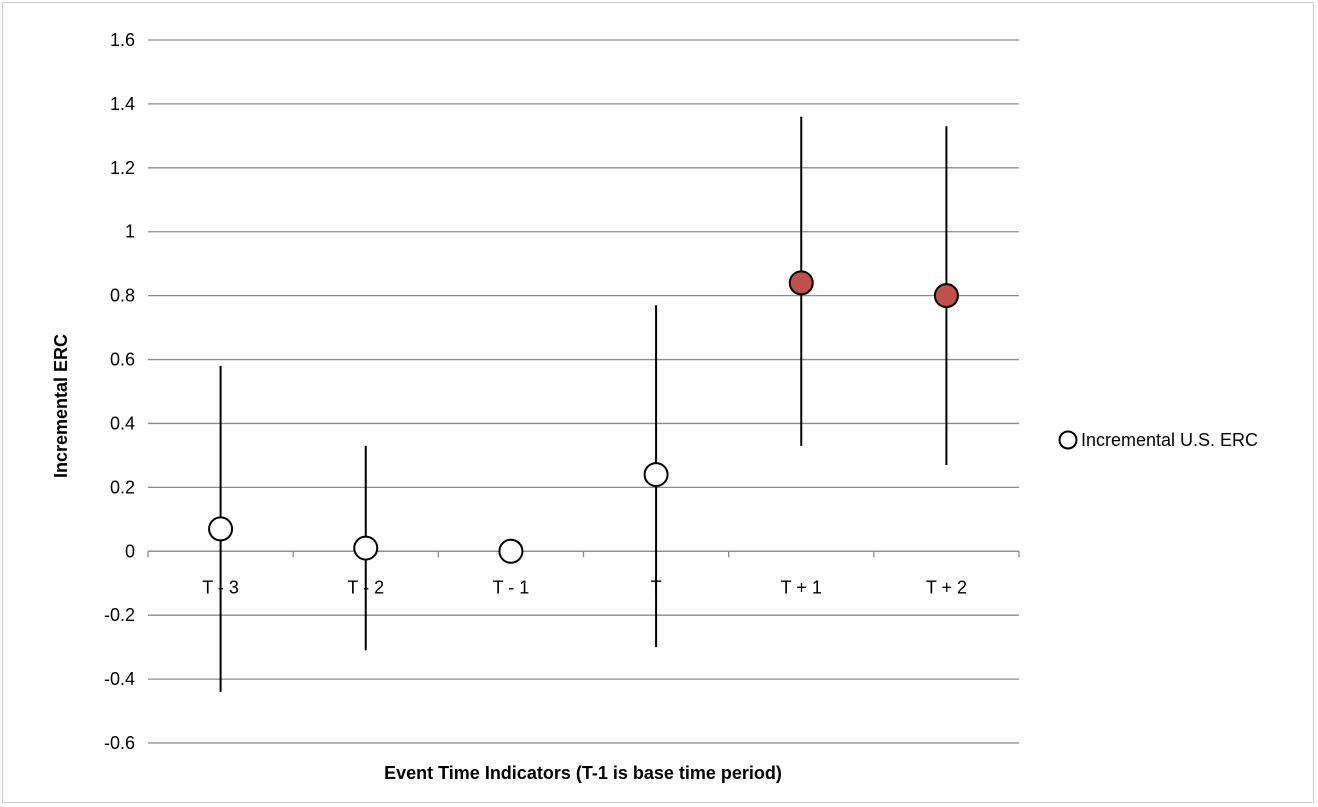 The image size is (1318, 807). What do you see at coordinates (511, 587) in the screenshot?
I see `x-tick-label: T - 1` at bounding box center [511, 587].